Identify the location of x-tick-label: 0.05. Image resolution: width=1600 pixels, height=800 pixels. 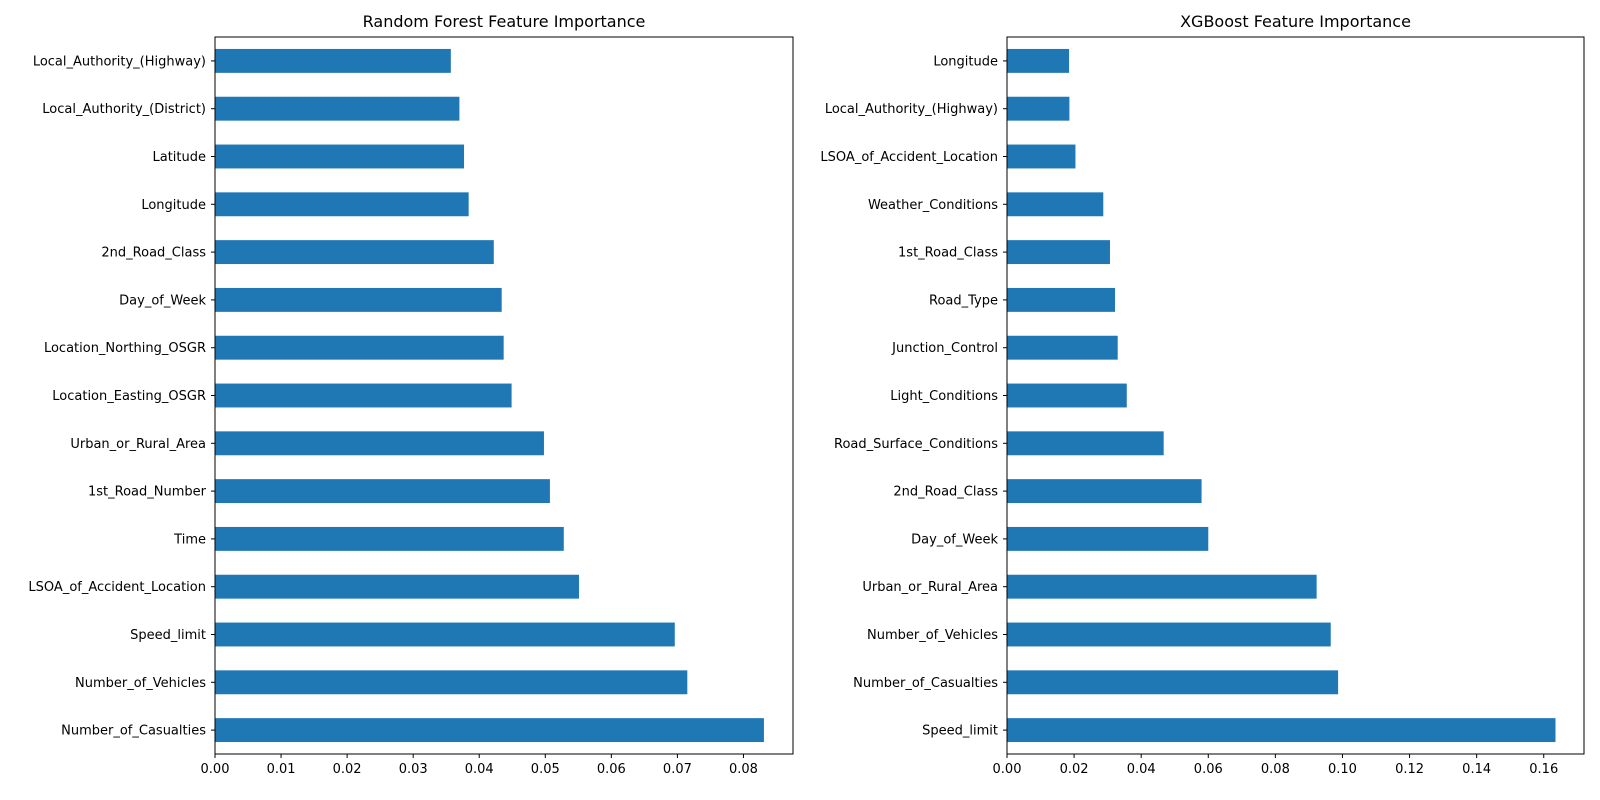
(545, 769).